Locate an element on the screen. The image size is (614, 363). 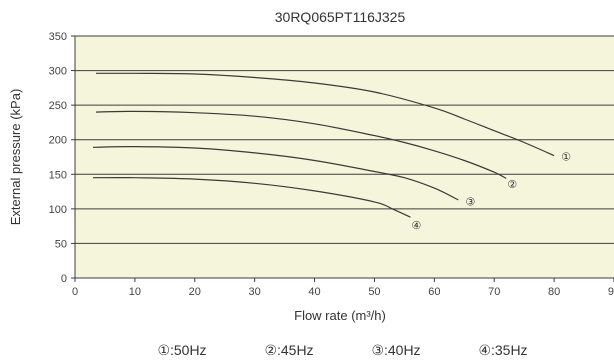
curve-marker-3: ③ is located at coordinates (470, 202).